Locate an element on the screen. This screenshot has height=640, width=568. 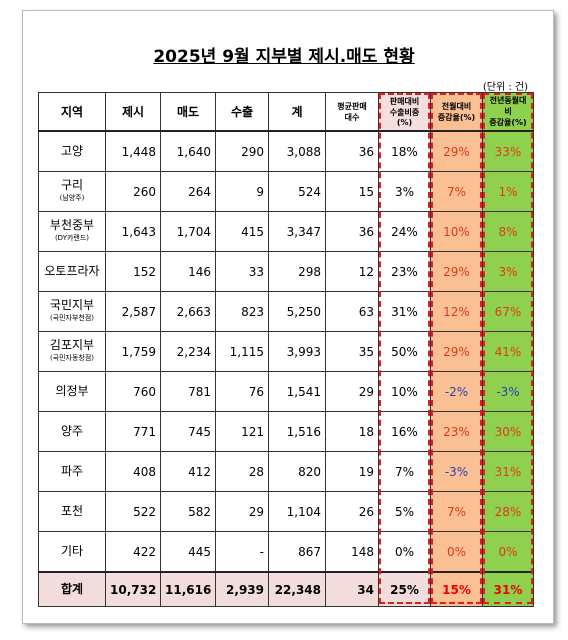
region-cell: 기타 is located at coordinates (72, 552).